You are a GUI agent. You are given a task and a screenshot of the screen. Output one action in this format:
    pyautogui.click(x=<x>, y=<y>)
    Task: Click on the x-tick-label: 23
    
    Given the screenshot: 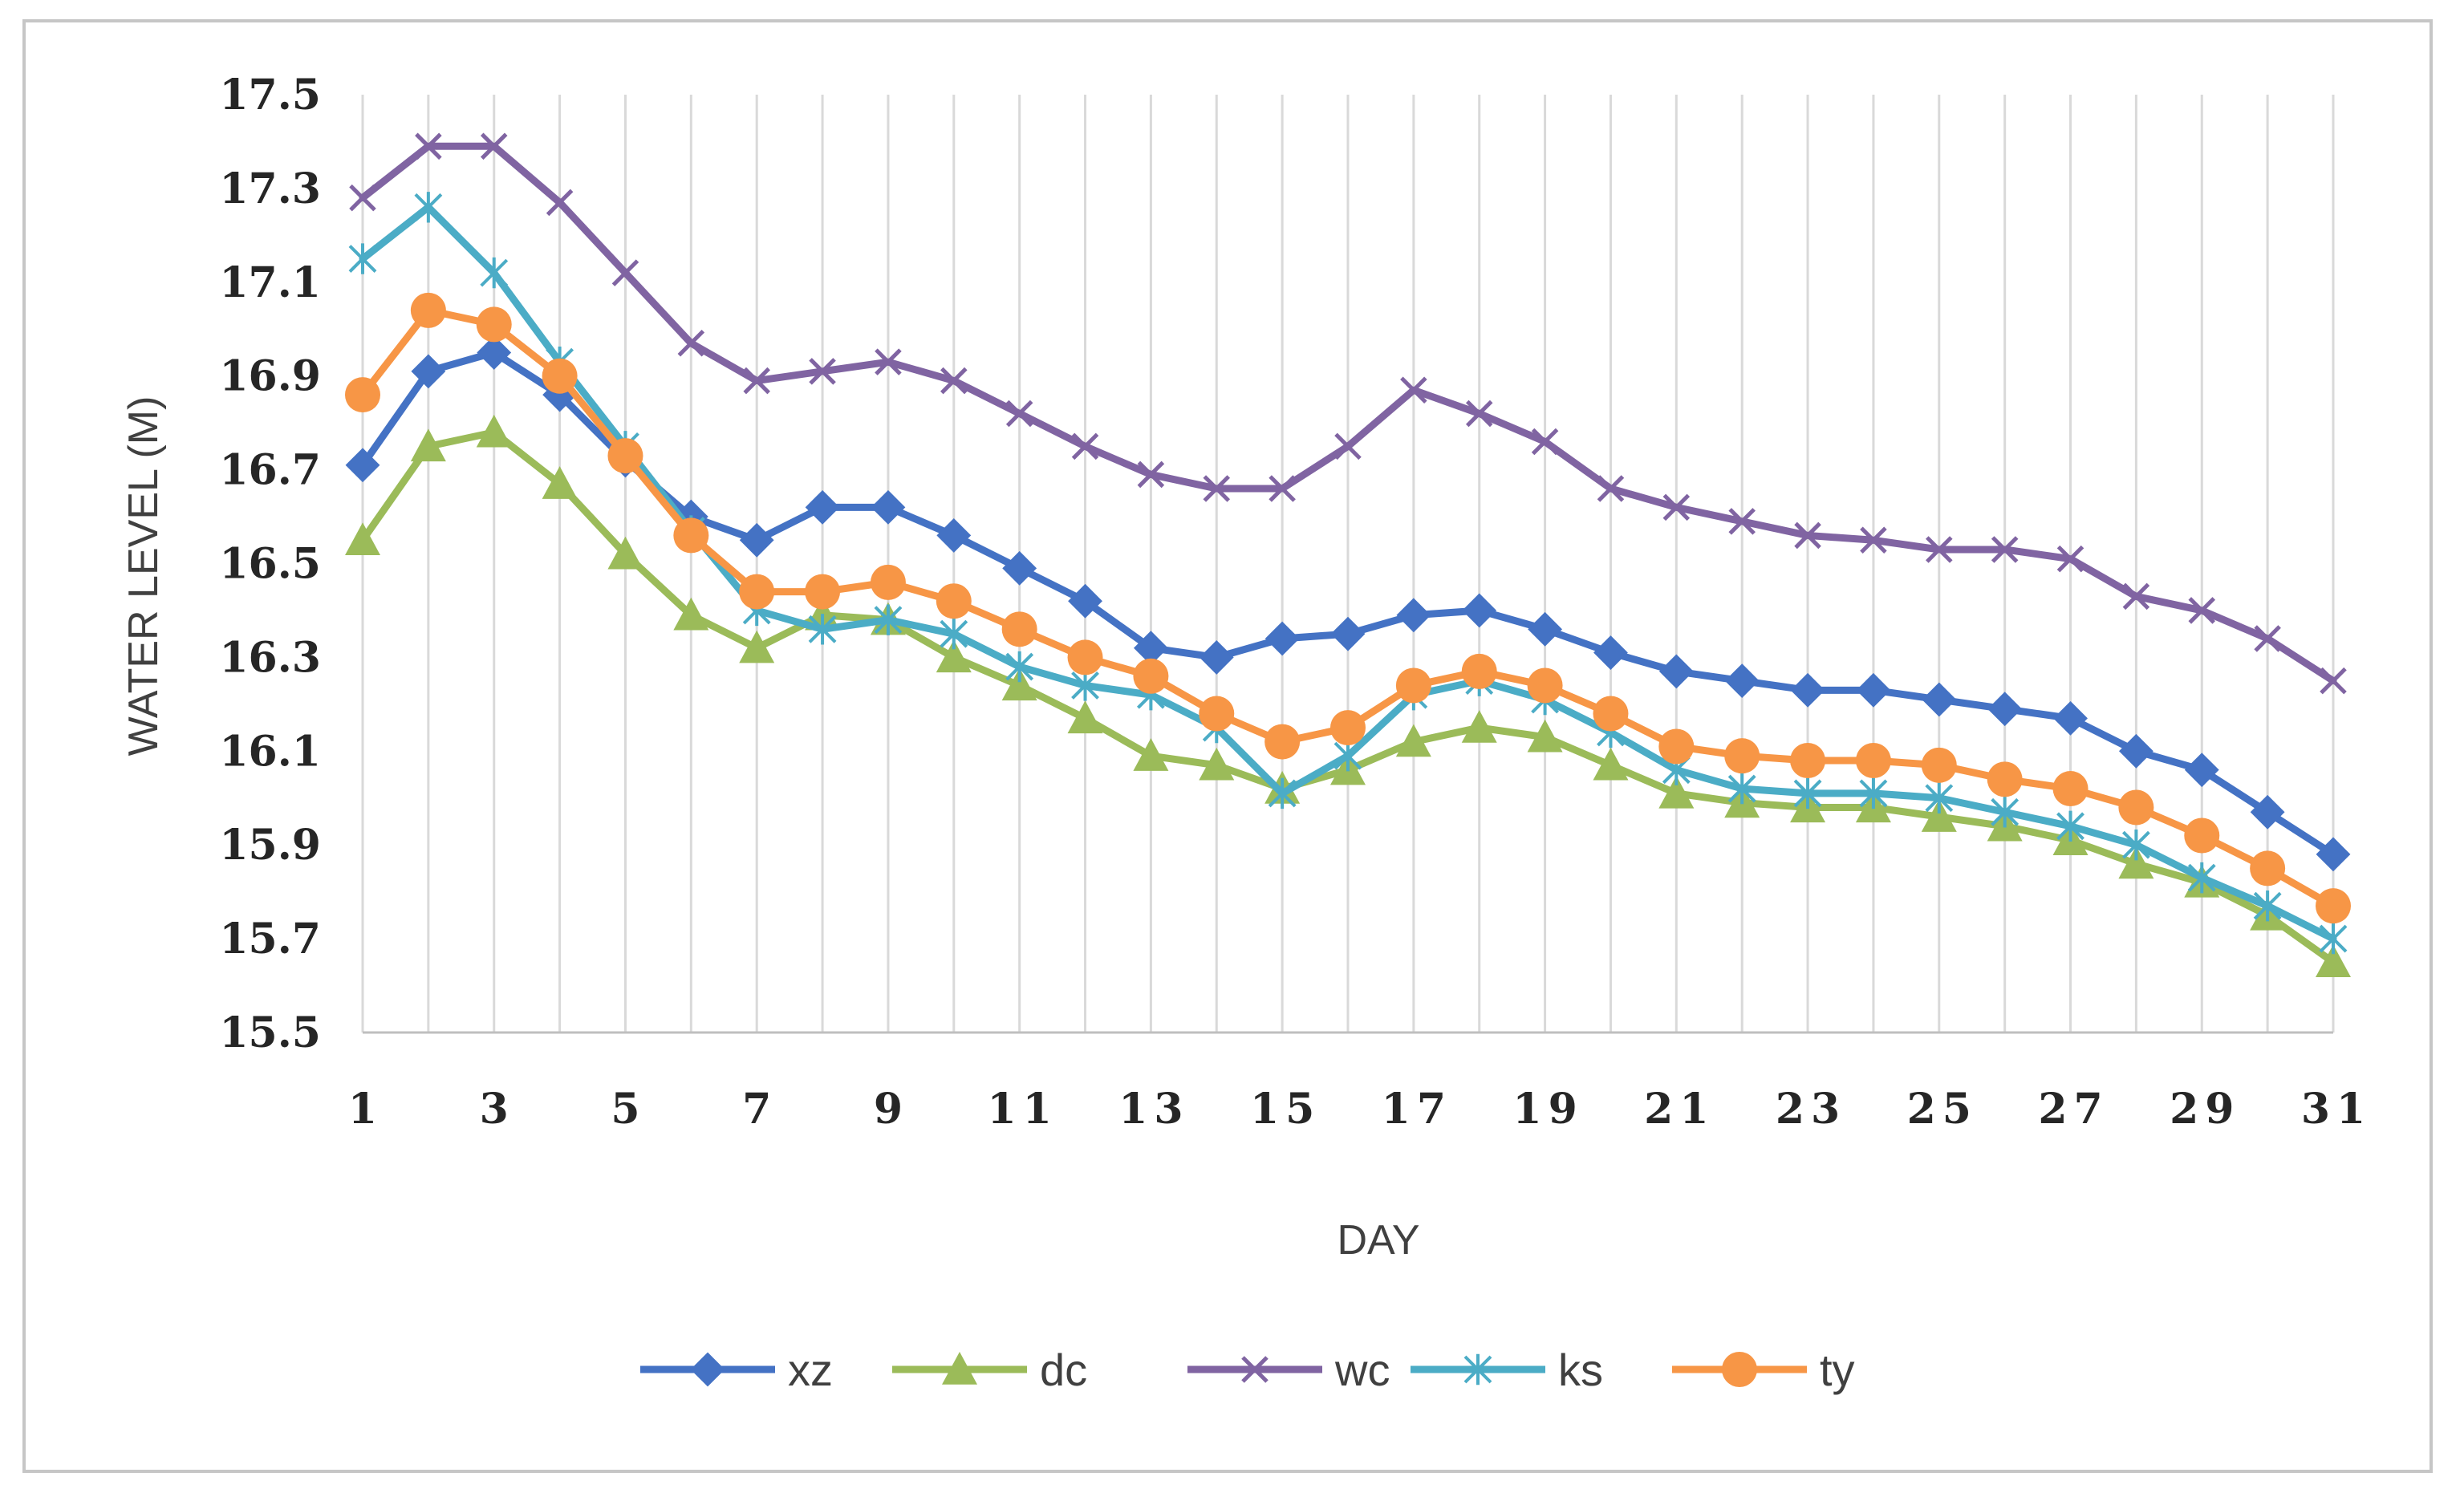 What is the action you would take?
    pyautogui.click(x=1811, y=1109)
    